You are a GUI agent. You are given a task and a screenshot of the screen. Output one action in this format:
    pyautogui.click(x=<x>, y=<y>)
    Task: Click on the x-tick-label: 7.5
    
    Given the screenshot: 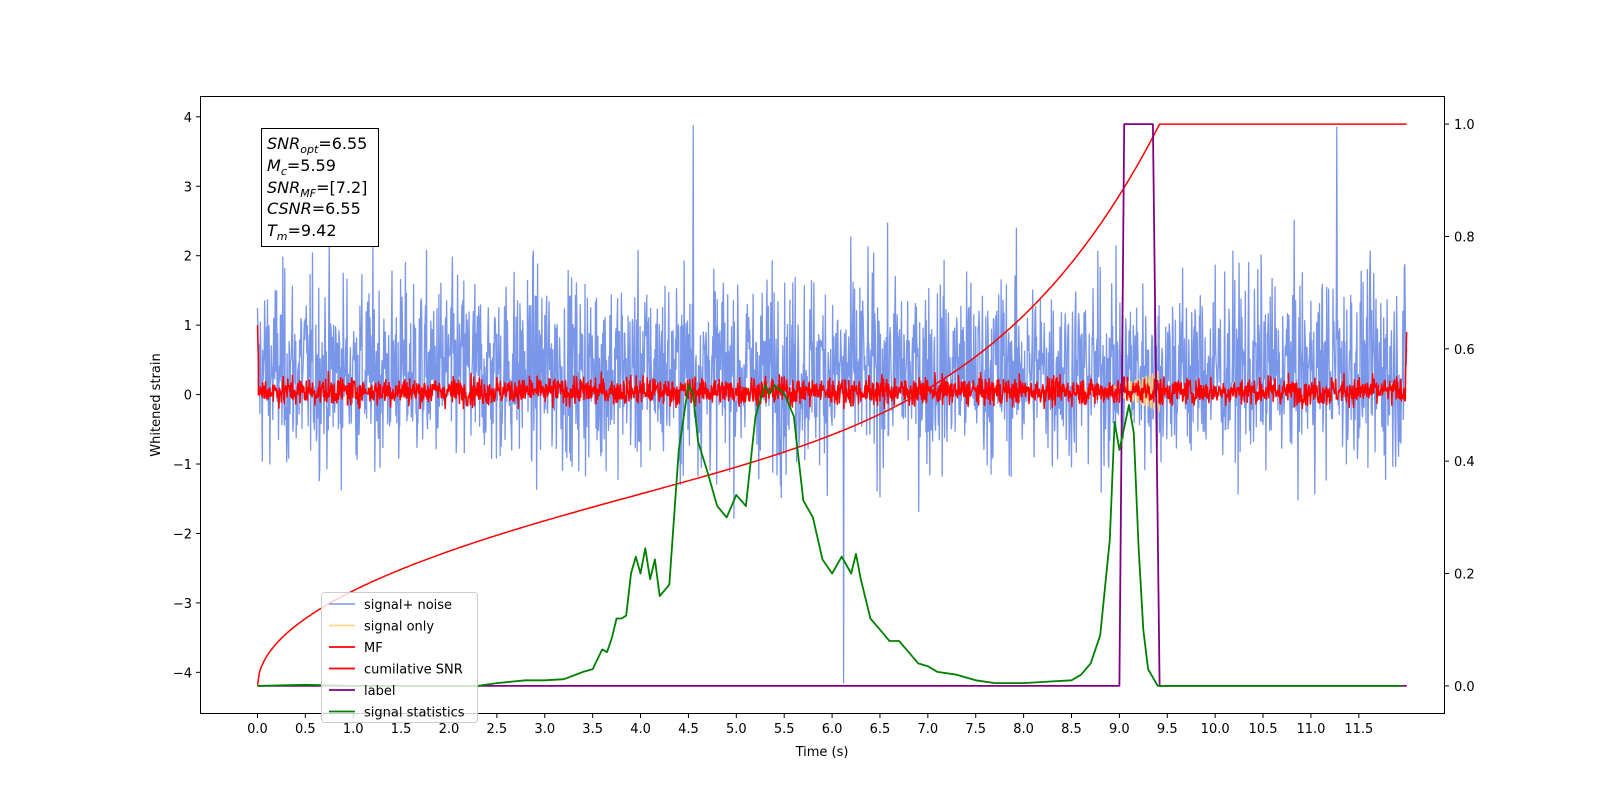 What is the action you would take?
    pyautogui.click(x=975, y=729)
    